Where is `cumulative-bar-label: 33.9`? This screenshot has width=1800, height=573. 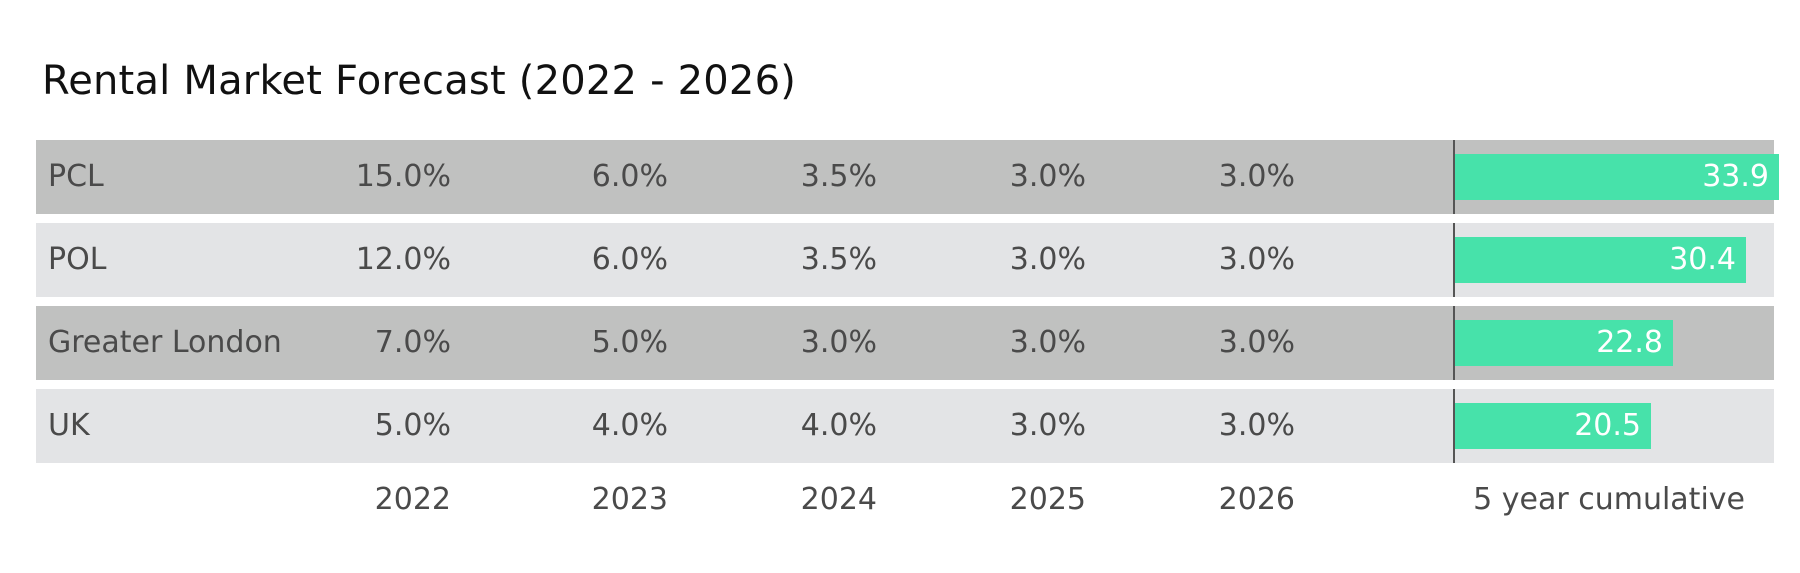 cumulative-bar-label: 33.9 is located at coordinates (1735, 176).